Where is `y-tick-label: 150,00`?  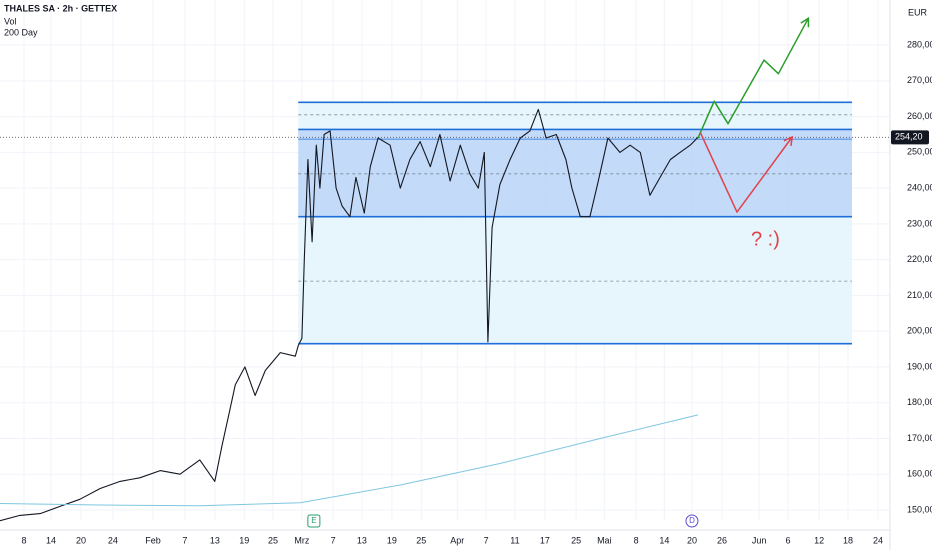
y-tick-label: 150,00 is located at coordinates (919, 509).